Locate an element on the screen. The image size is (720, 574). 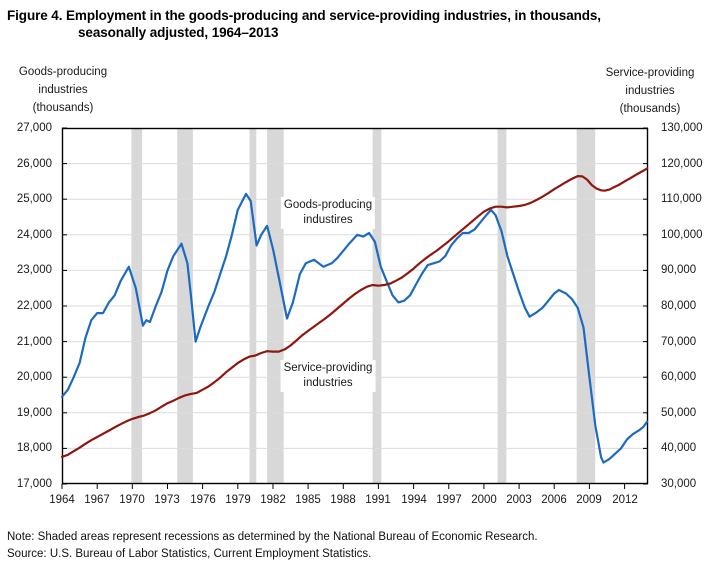
chart-title-line2: seasonally adjusted, 1964–2013 is located at coordinates (178, 32).